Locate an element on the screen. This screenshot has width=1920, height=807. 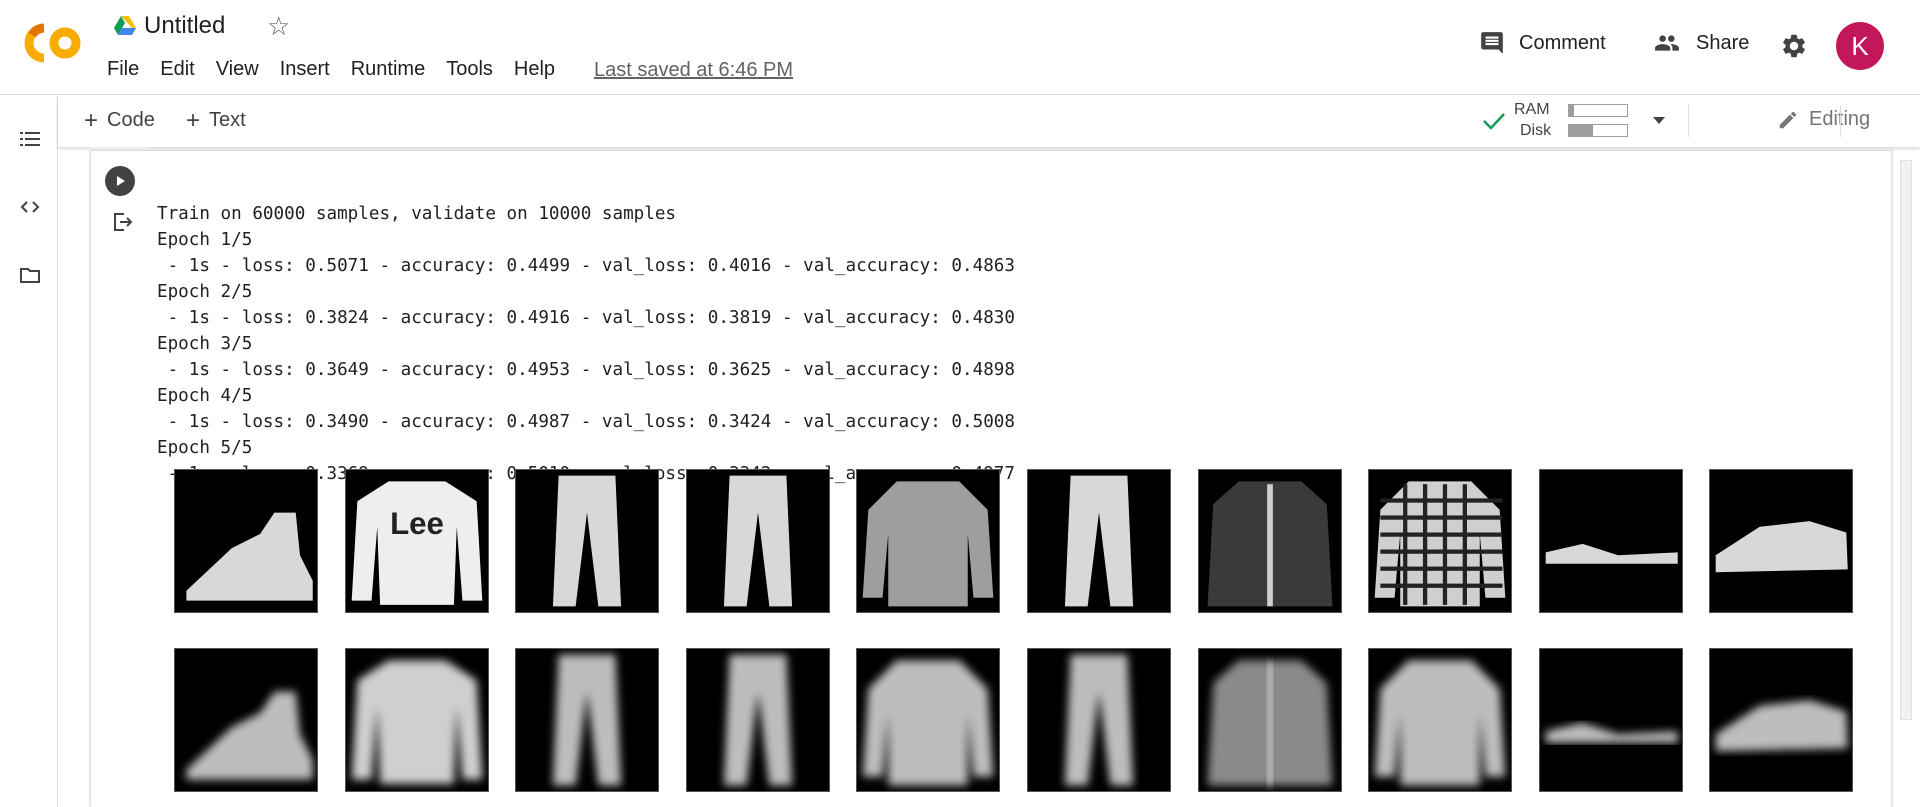
play-icon is located at coordinates (121, 181).